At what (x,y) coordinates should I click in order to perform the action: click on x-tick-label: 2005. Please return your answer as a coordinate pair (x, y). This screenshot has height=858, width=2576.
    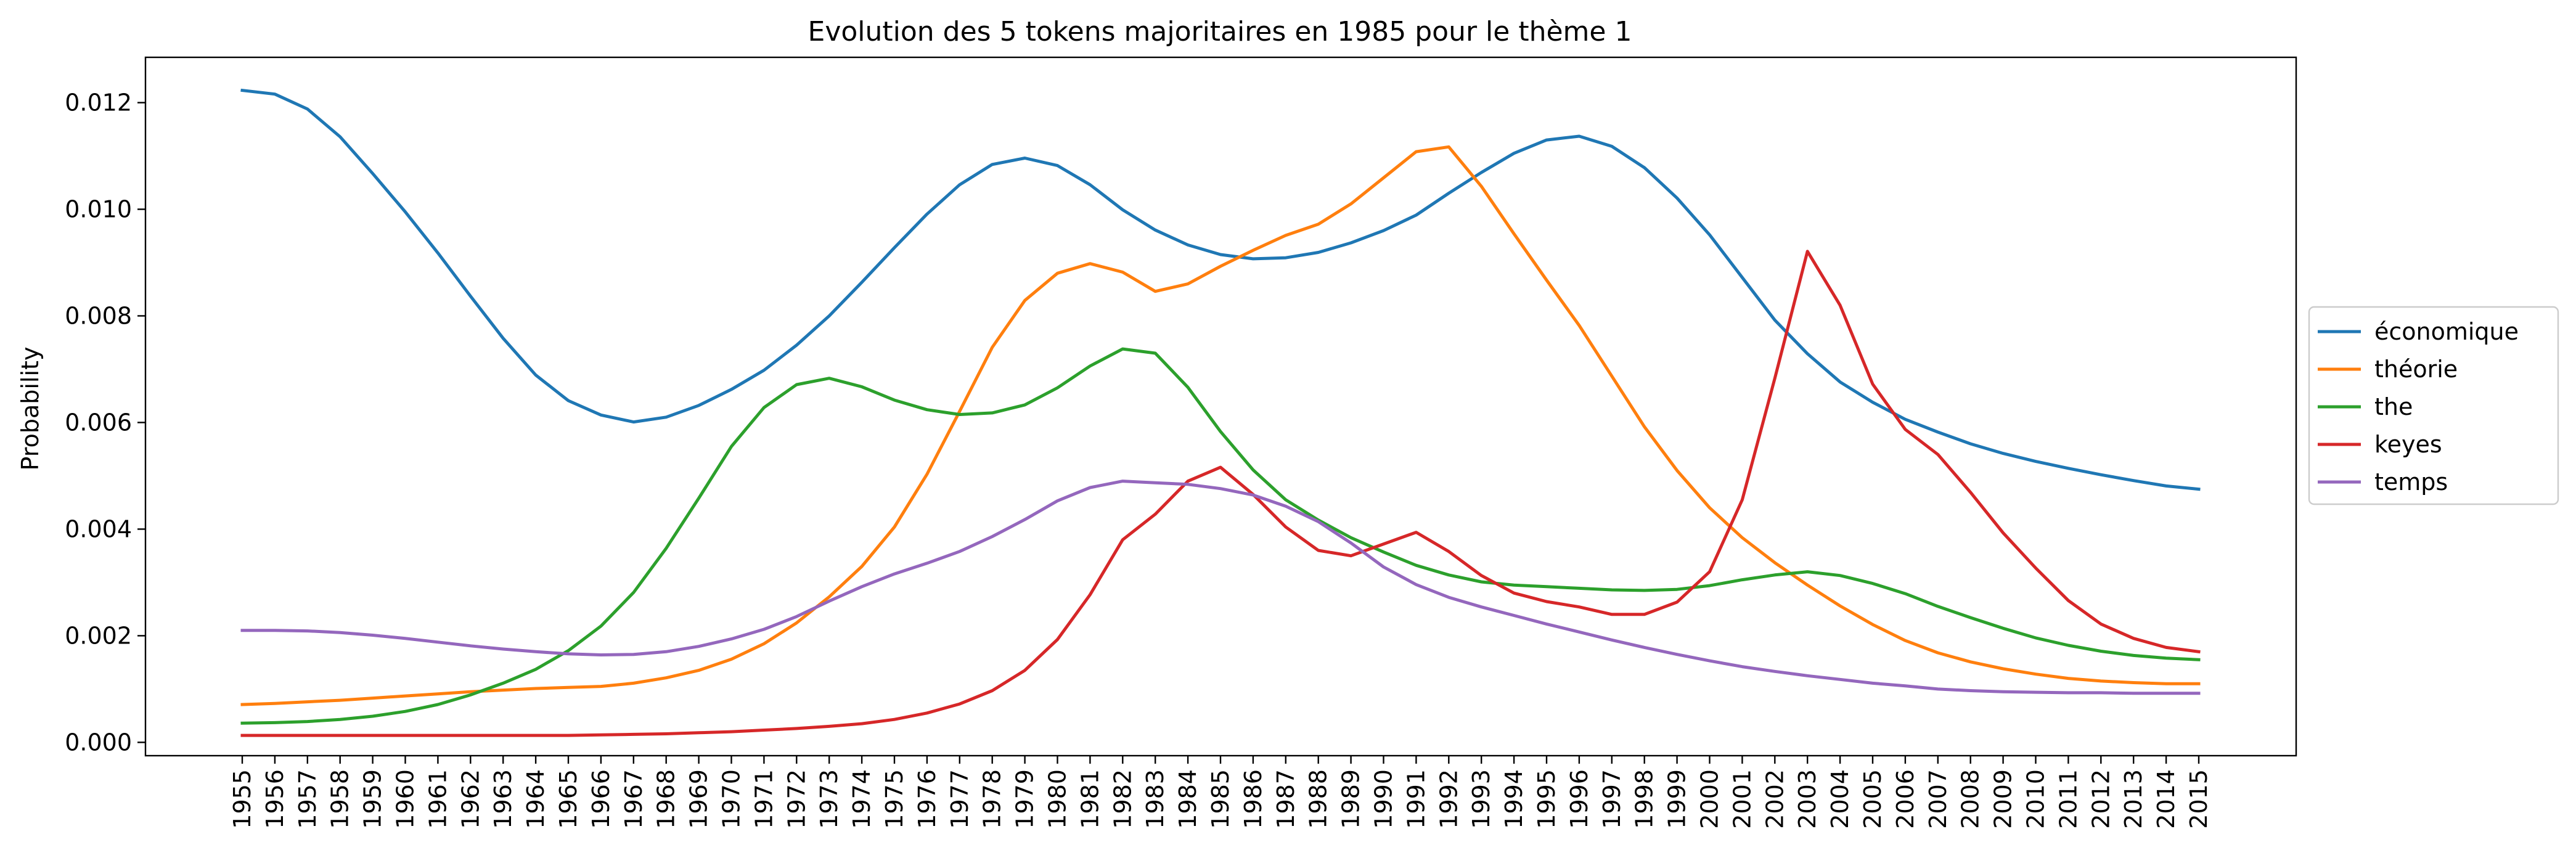
    Looking at the image, I should click on (1872, 799).